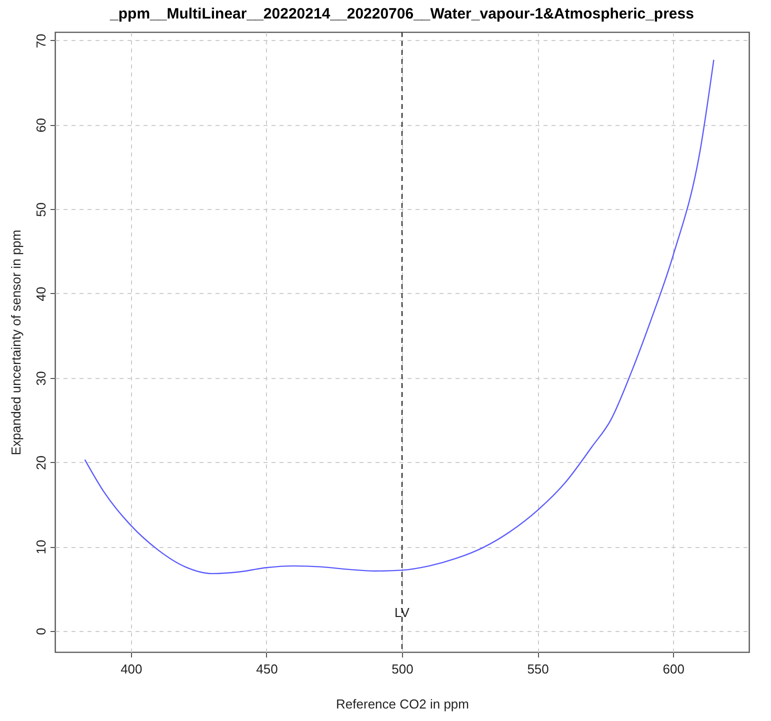  Describe the element at coordinates (401, 13) in the screenshot. I see `chart-title: _ppm__MultiLinear__20220214__20220706__Water_vapour-1&Atmospheric_press` at that location.